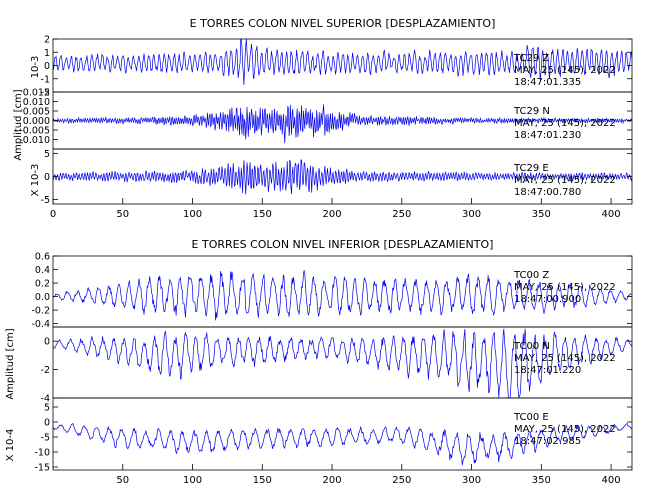 This screenshot has height=500, width=650. I want to click on station-component-label: TC29 N, so click(531, 111).